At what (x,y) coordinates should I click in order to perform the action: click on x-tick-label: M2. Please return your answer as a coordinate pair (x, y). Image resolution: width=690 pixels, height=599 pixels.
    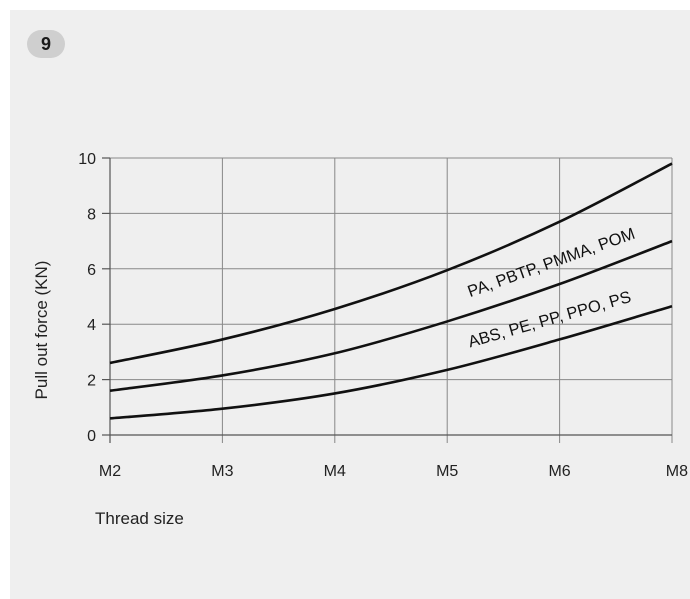
    Looking at the image, I should click on (110, 471).